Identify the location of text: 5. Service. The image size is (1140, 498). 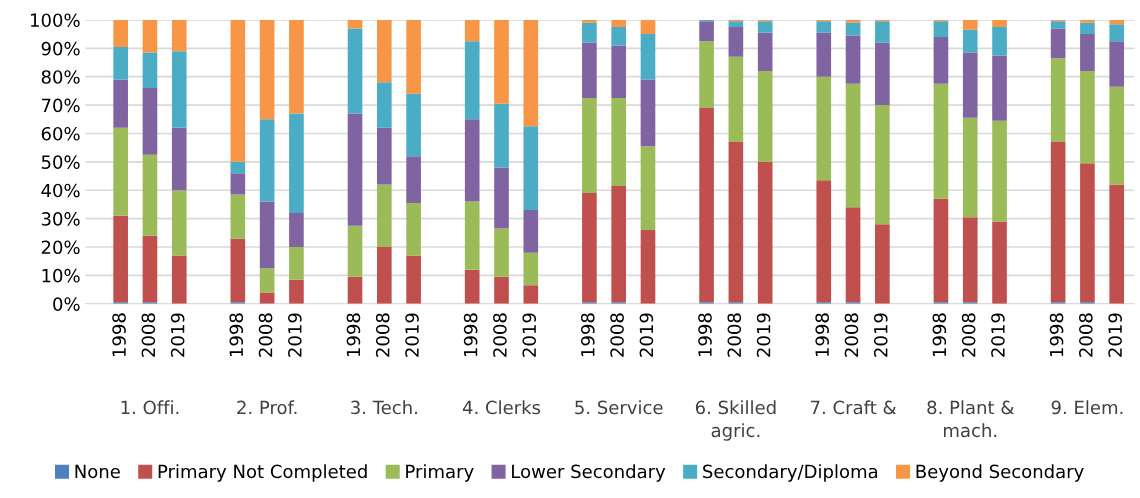
(619, 407).